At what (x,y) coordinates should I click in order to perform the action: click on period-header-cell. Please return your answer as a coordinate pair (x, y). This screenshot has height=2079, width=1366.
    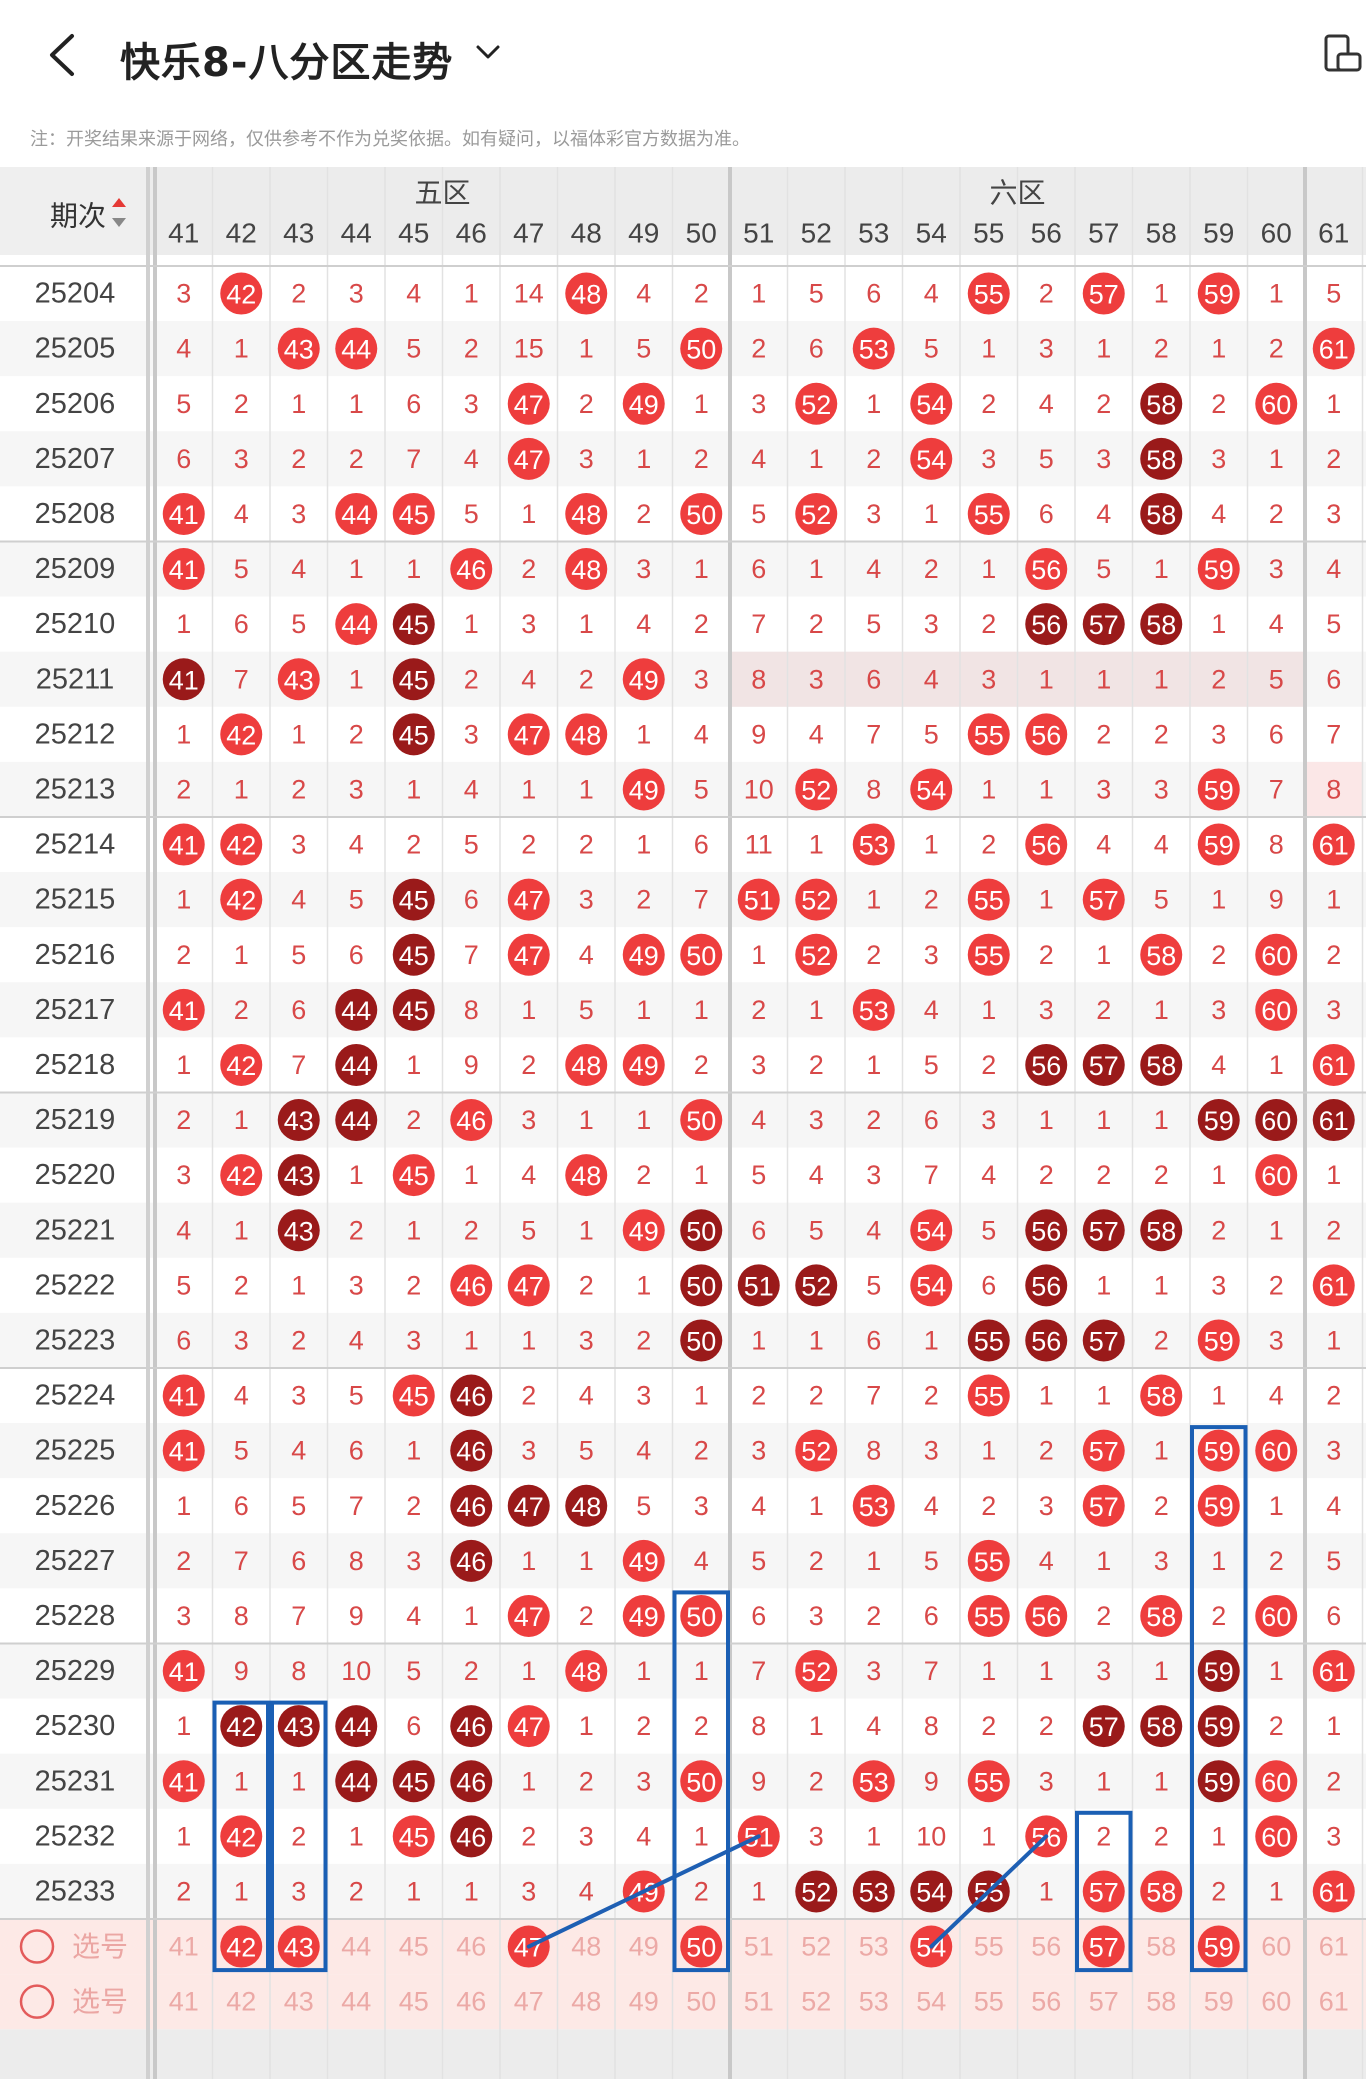
    Looking at the image, I should click on (74, 211).